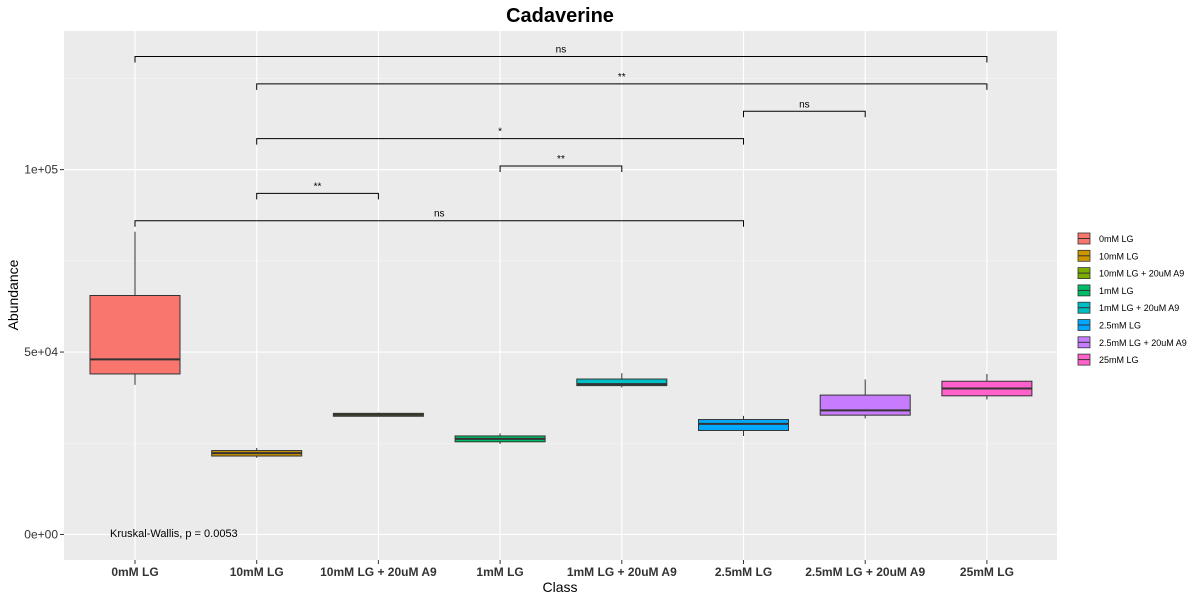 The width and height of the screenshot is (1200, 600). I want to click on comparison-bracket-4: *, so click(500, 136).